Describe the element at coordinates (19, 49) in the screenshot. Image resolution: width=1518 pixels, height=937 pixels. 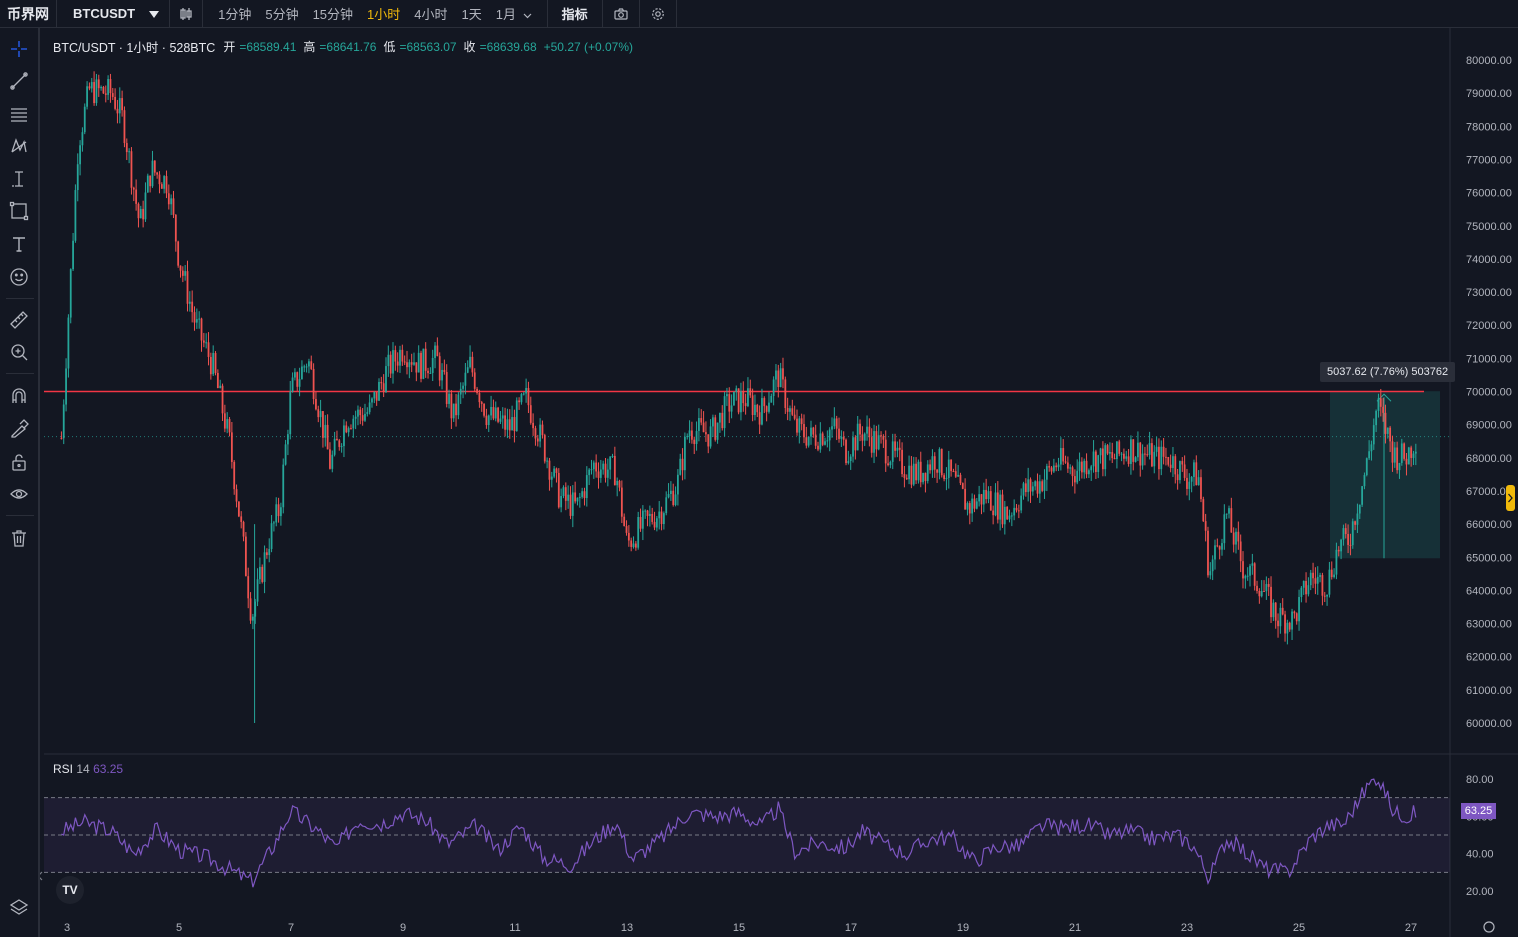
I see `crosshair-icon` at that location.